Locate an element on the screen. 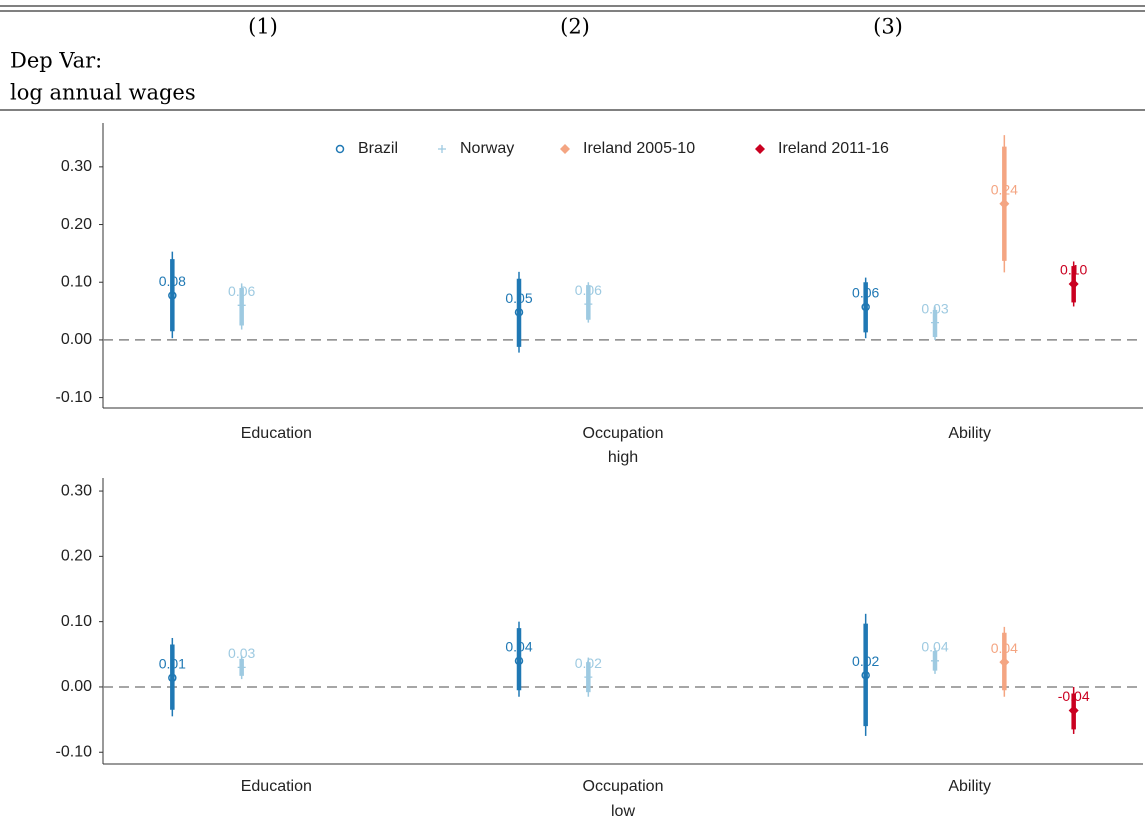 The width and height of the screenshot is (1145, 824). column-header: (3) is located at coordinates (888, 27).